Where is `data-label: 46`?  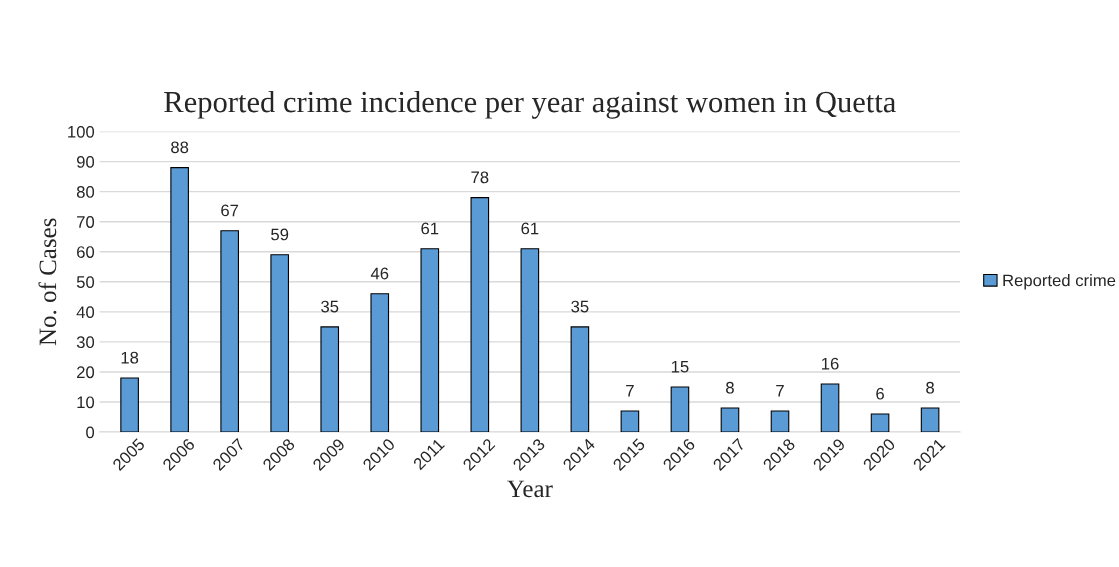
data-label: 46 is located at coordinates (379, 273).